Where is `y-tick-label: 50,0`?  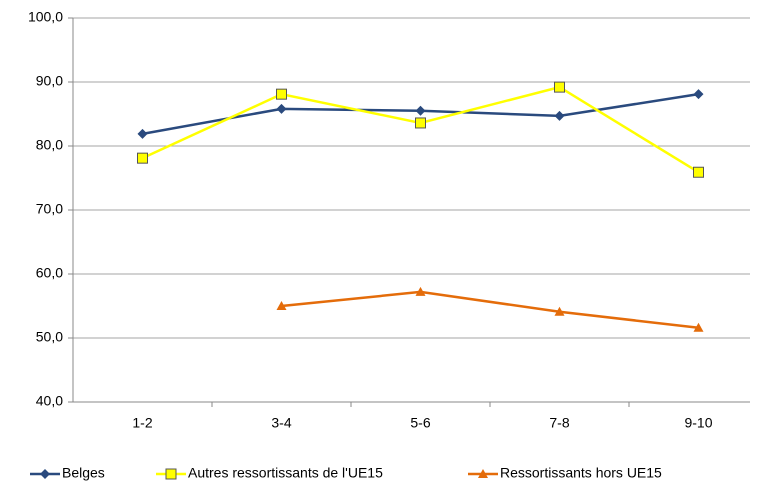 y-tick-label: 50,0 is located at coordinates (49, 337).